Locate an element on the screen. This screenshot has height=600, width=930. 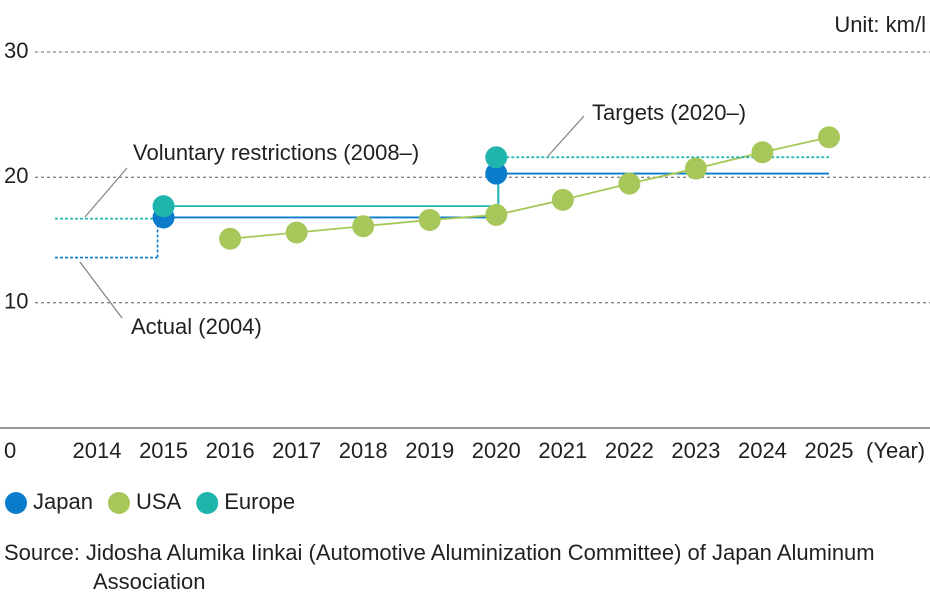
x-tick-label: 2020 is located at coordinates (496, 450).